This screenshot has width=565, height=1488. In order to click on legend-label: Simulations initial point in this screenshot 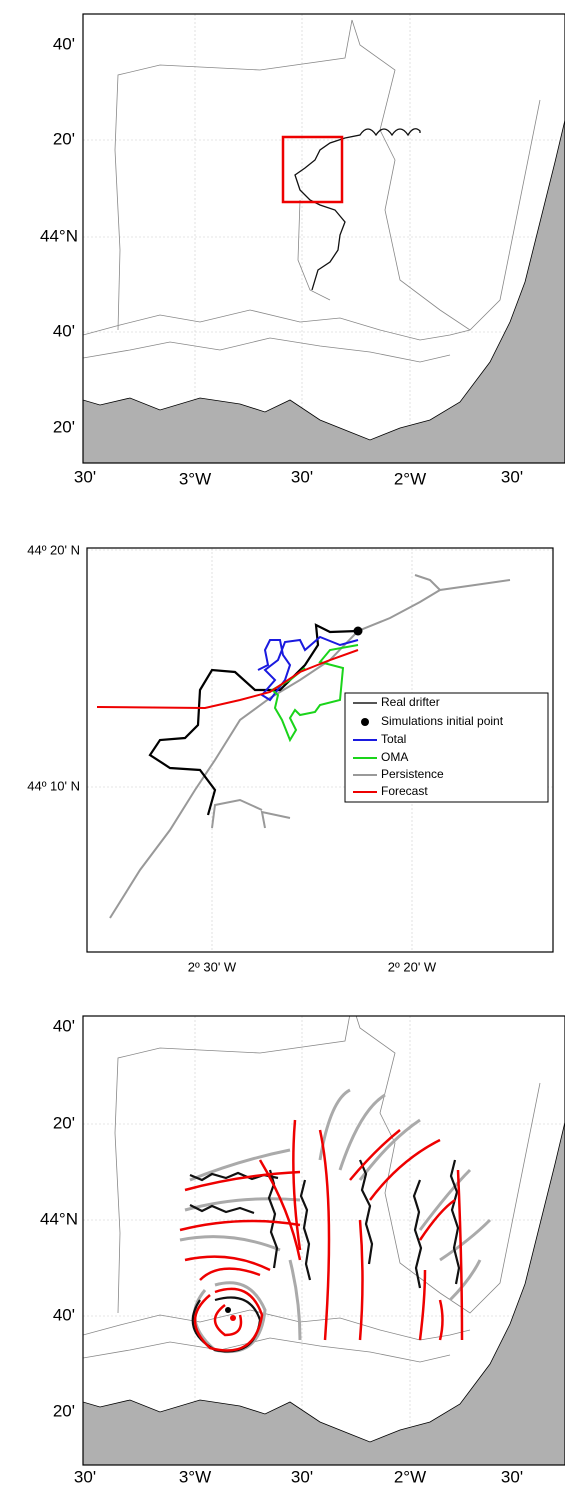, I will do `click(442, 721)`.